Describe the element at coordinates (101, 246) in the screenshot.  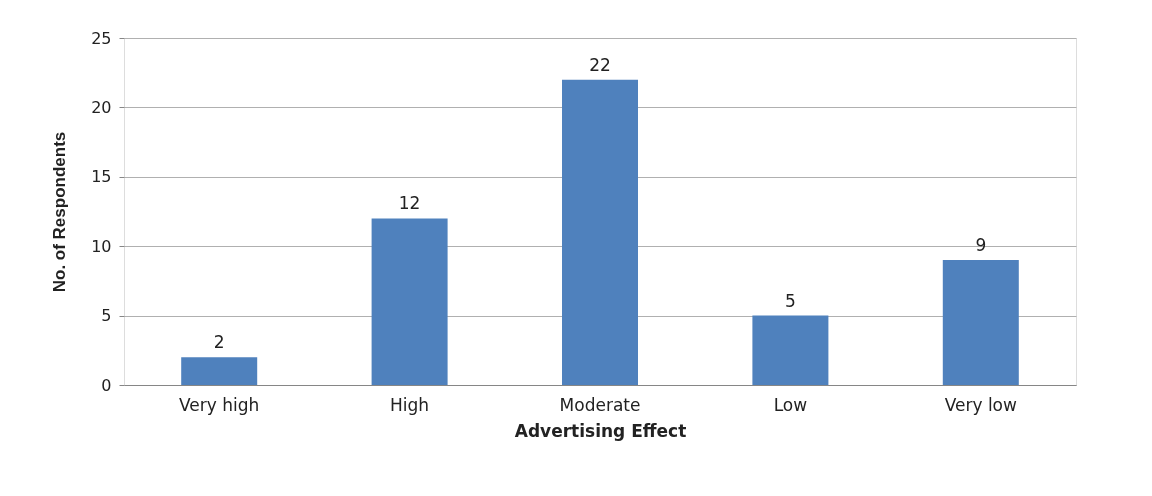
I see `y-tick-label: 10` at that location.